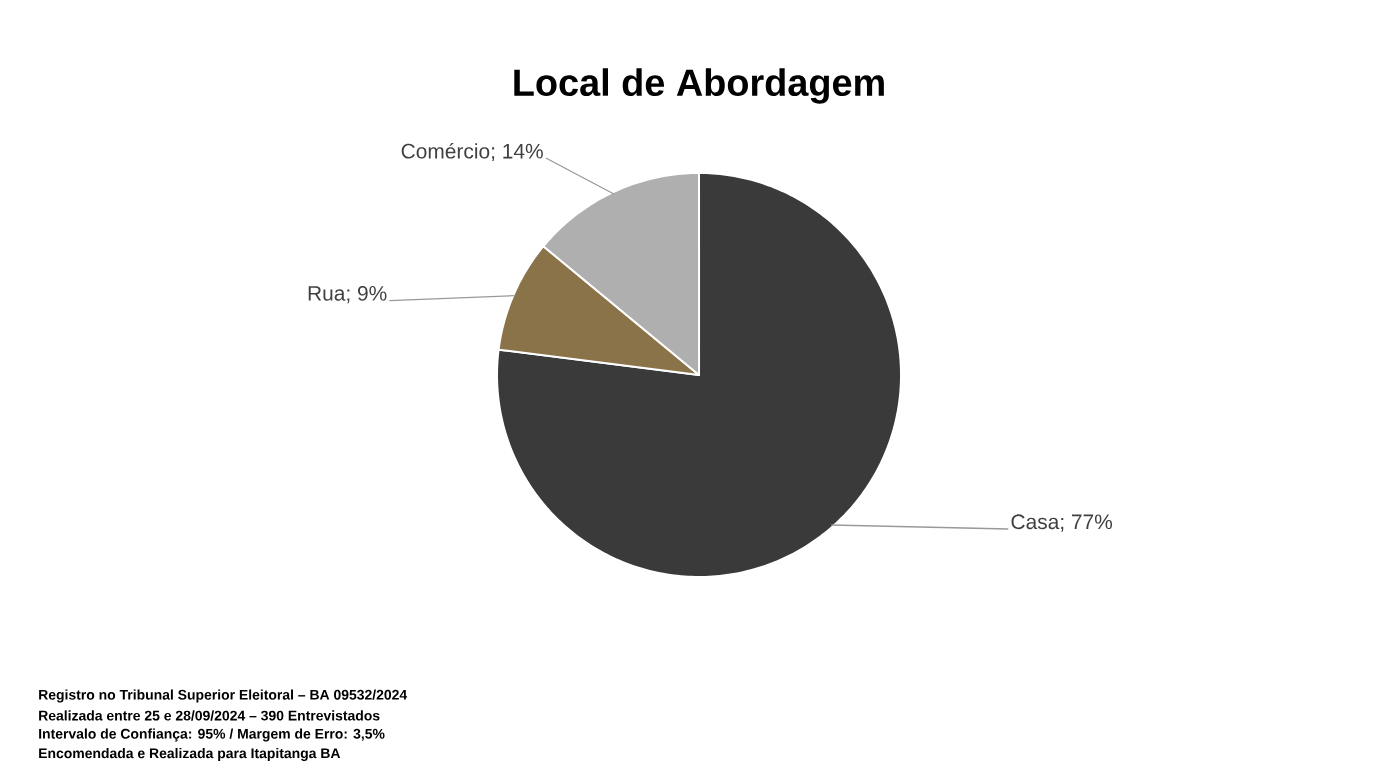 The height and width of the screenshot is (773, 1389). Describe the element at coordinates (190, 754) in the screenshot. I see `text: Encomendada e Realizada para Itapitanga BA` at that location.